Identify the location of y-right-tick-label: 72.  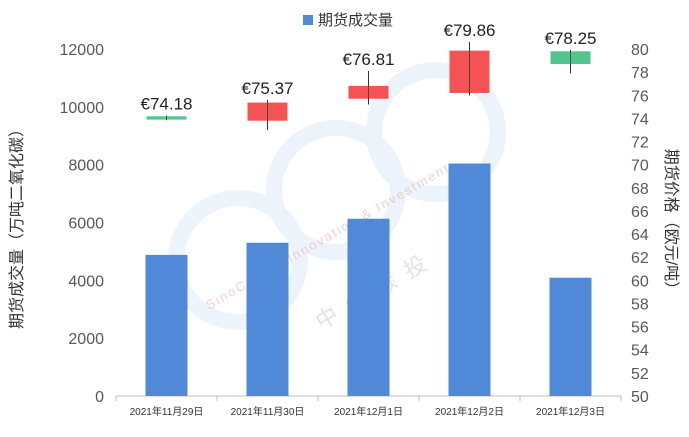
(640, 143).